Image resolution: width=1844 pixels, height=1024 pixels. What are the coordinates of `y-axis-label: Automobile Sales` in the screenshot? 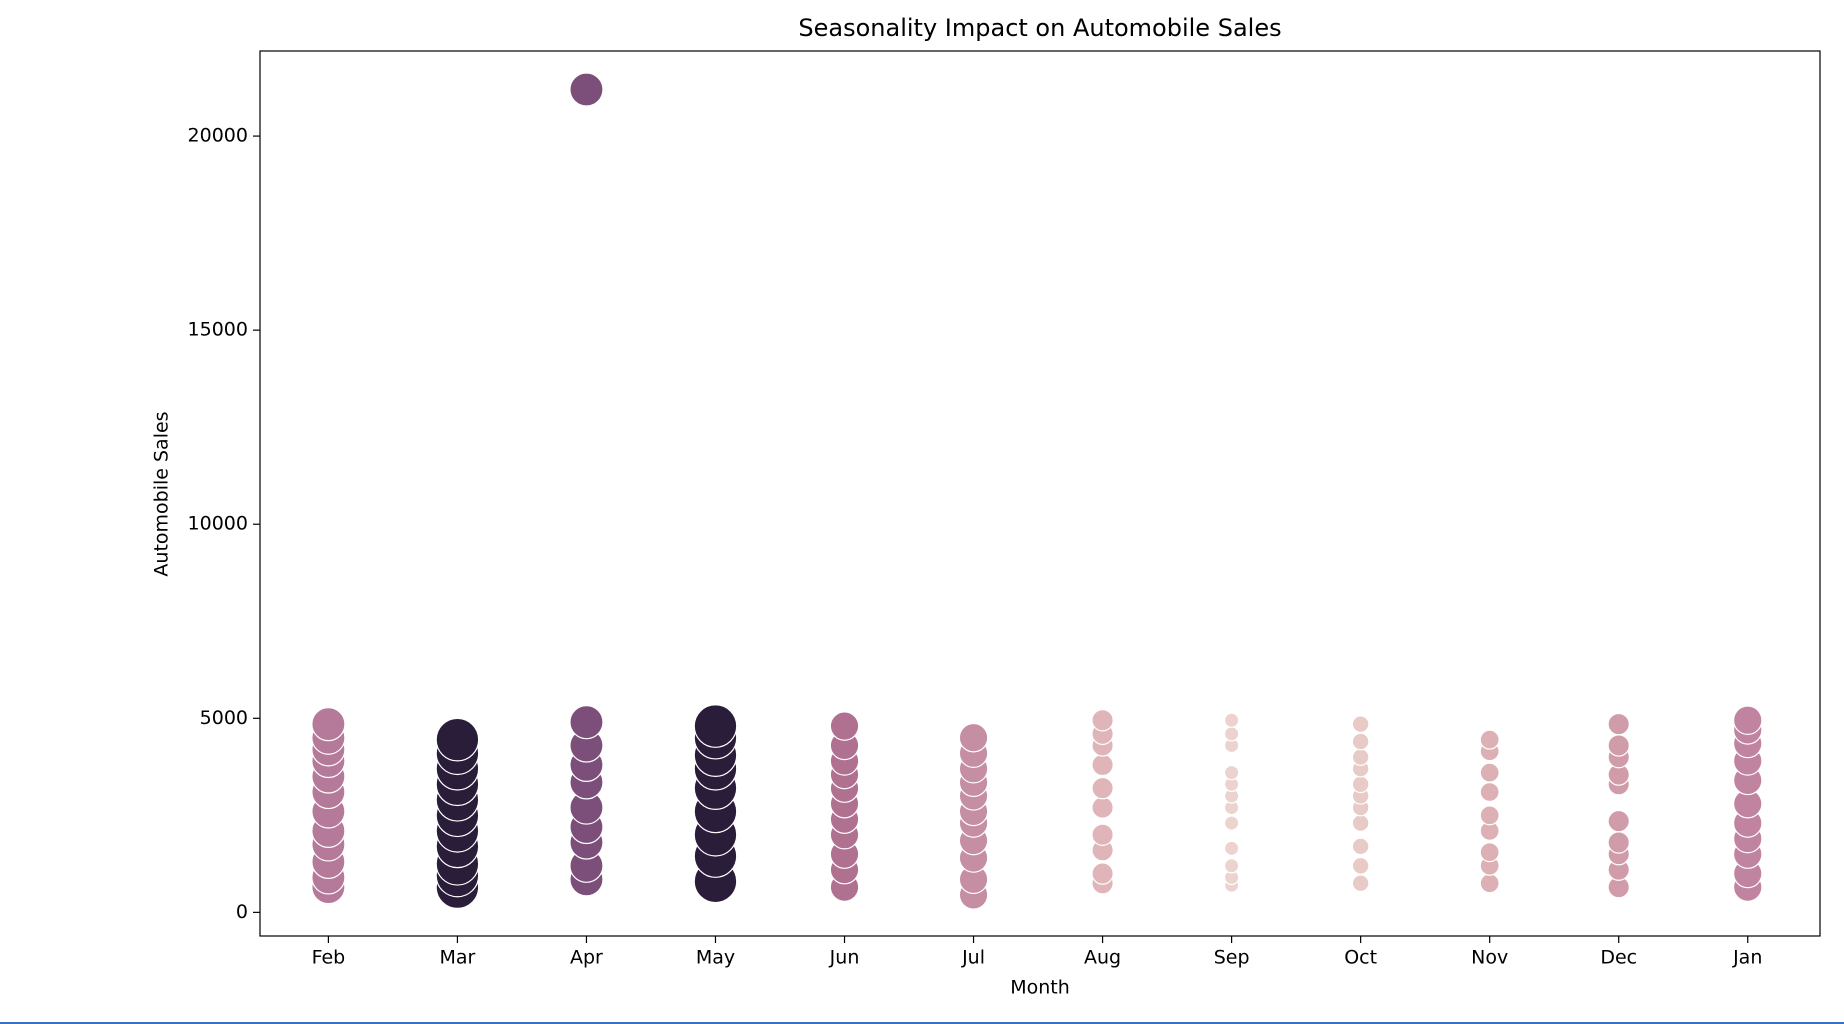 It's located at (162, 493).